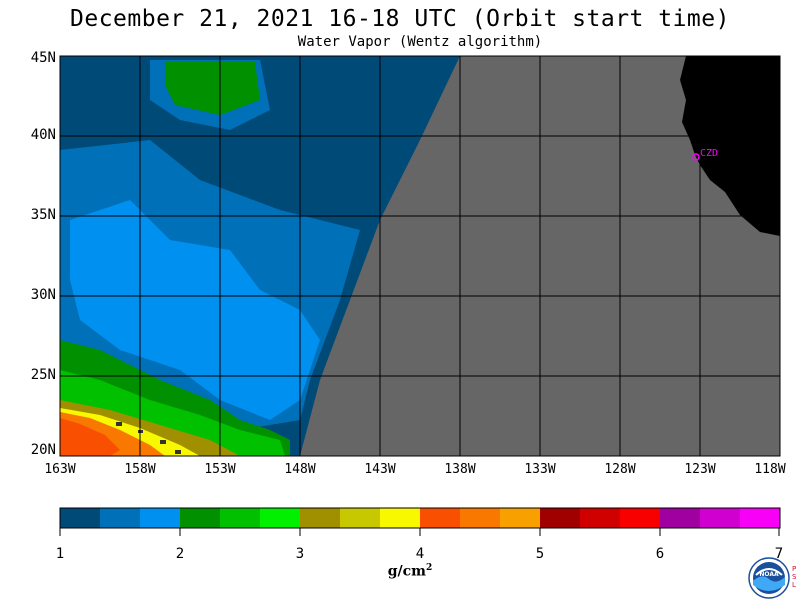 This screenshot has height=600, width=800. Describe the element at coordinates (43, 375) in the screenshot. I see `lat-label: 25N` at that location.